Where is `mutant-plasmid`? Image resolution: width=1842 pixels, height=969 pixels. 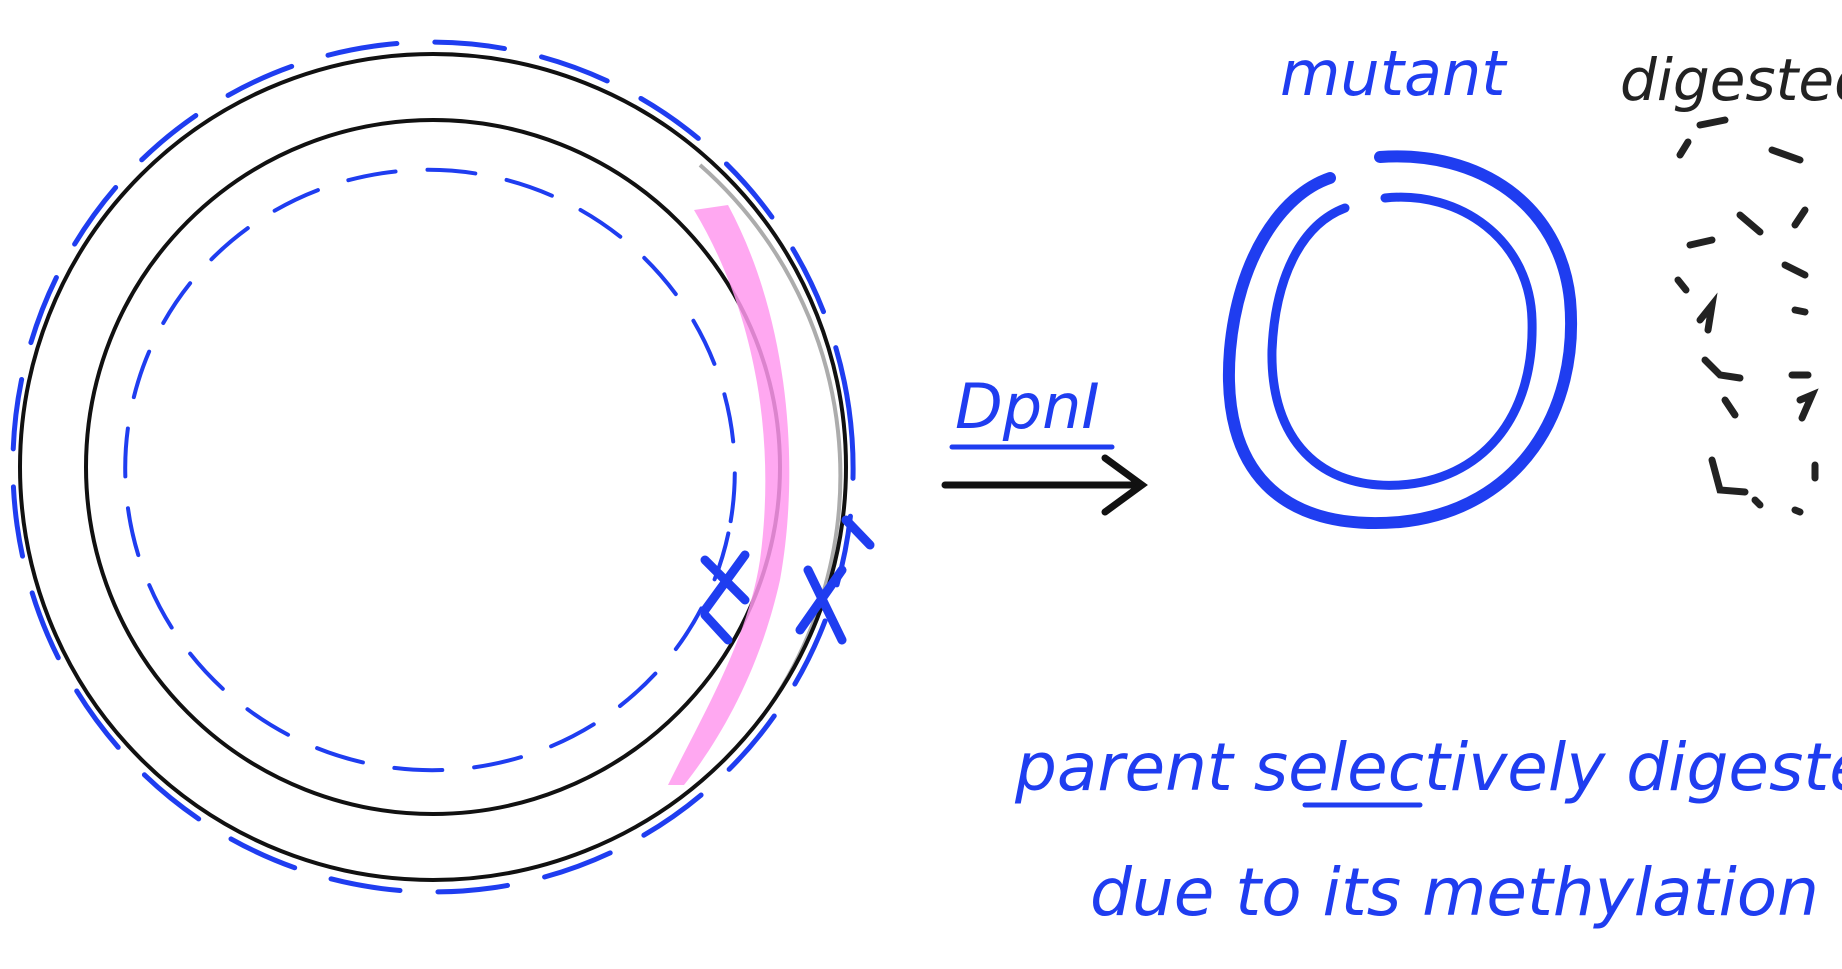
mutant-plasmid is located at coordinates (1400, 339).